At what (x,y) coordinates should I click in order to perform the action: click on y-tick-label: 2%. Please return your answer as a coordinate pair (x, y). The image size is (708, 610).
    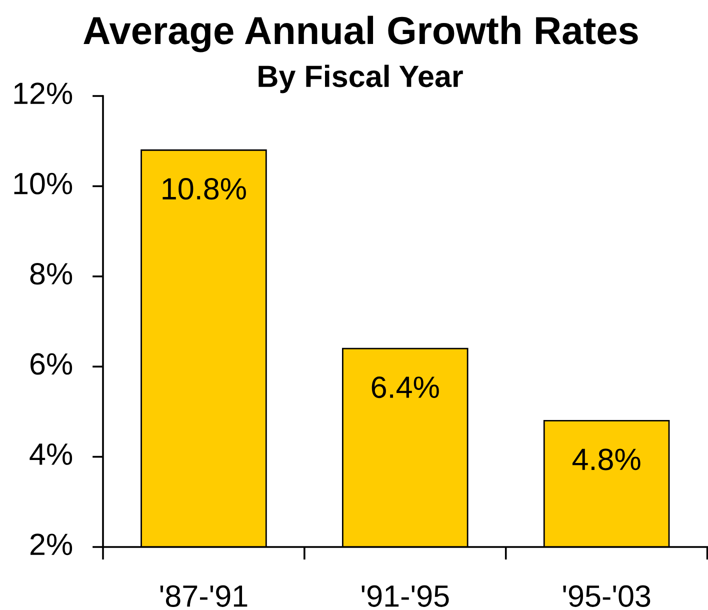
    Looking at the image, I should click on (51, 545).